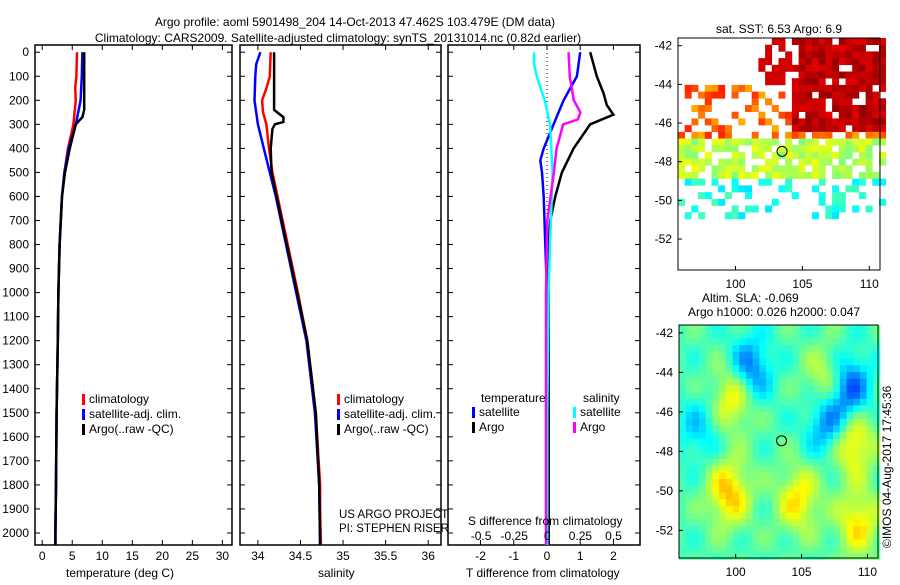 This screenshot has width=900, height=585. I want to click on legend-label: satellite, so click(600, 412).